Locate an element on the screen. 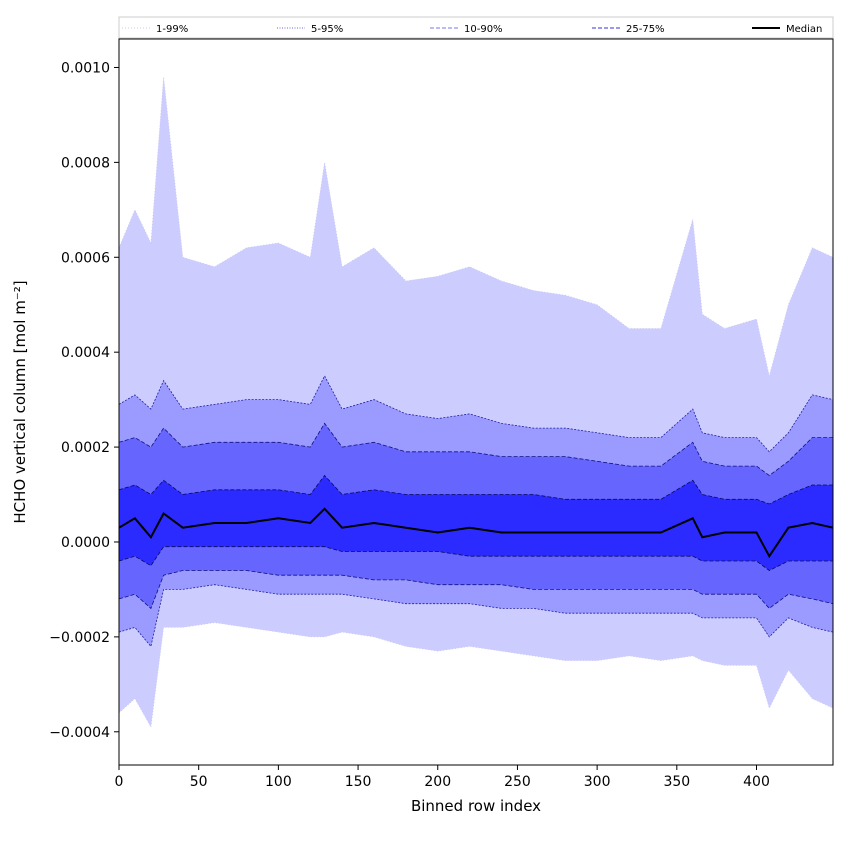 Image resolution: width=850 pixels, height=850 pixels. line-10-90%-upper is located at coordinates (475, 449).